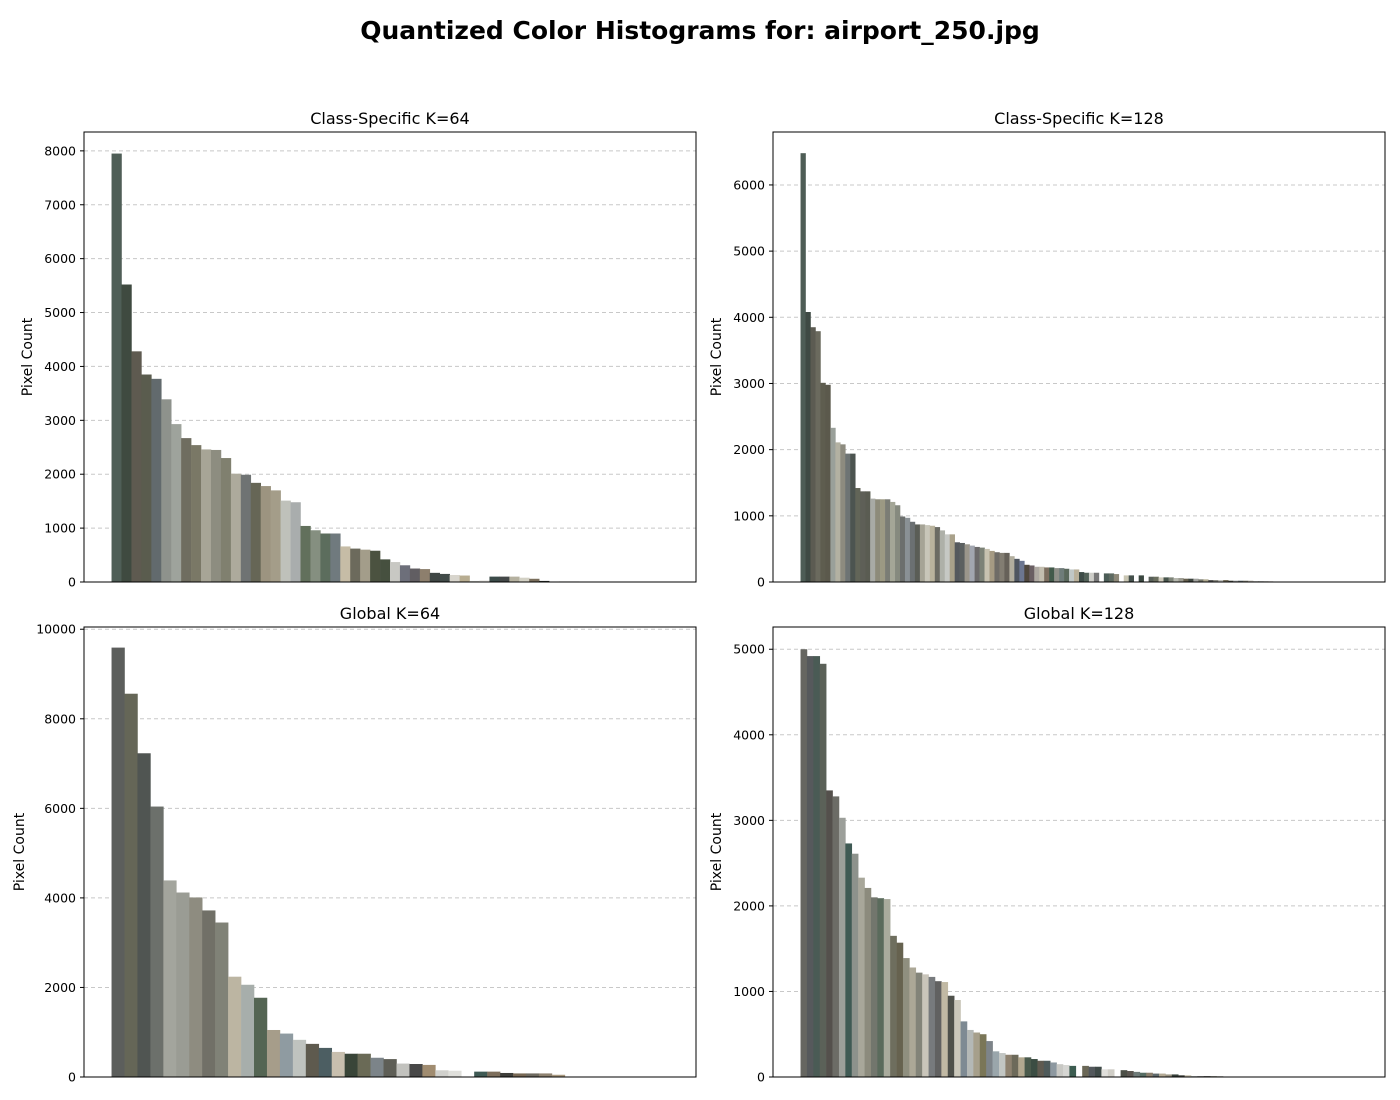 This screenshot has width=1400, height=1100. Describe the element at coordinates (60, 258) in the screenshot. I see `y-tick-label: 6000` at that location.